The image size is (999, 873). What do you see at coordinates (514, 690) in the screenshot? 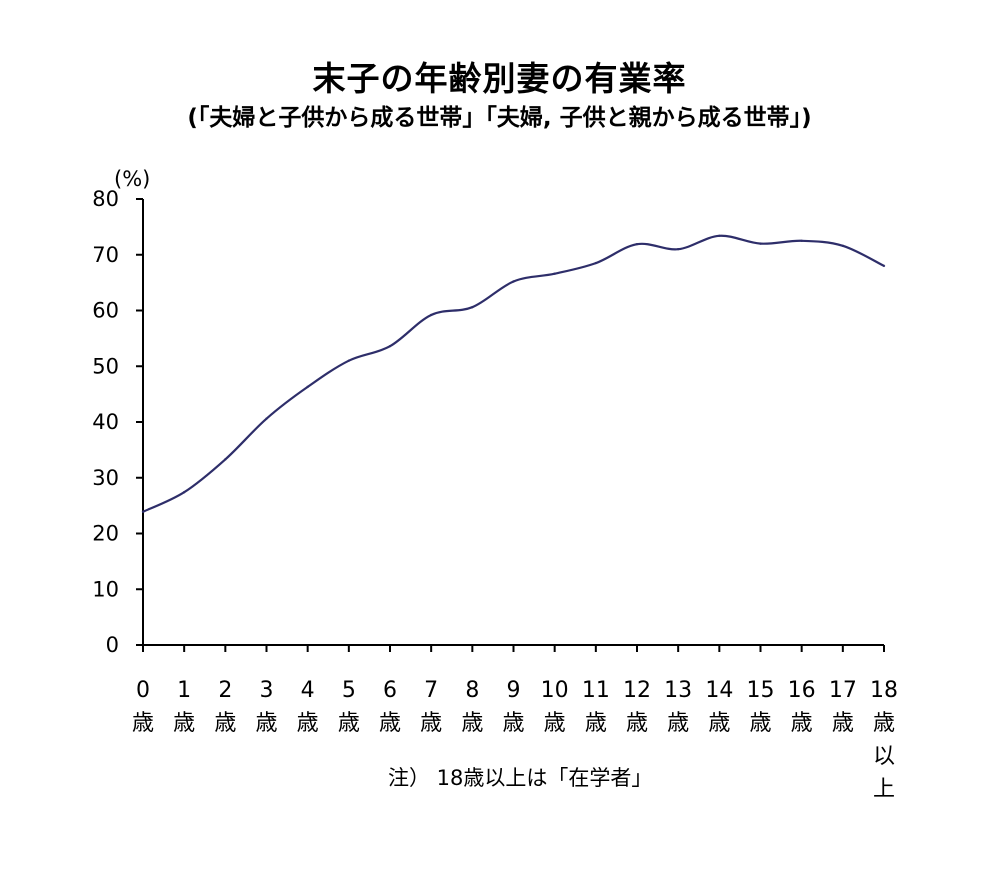
I see `x-tick-number: 9` at bounding box center [514, 690].